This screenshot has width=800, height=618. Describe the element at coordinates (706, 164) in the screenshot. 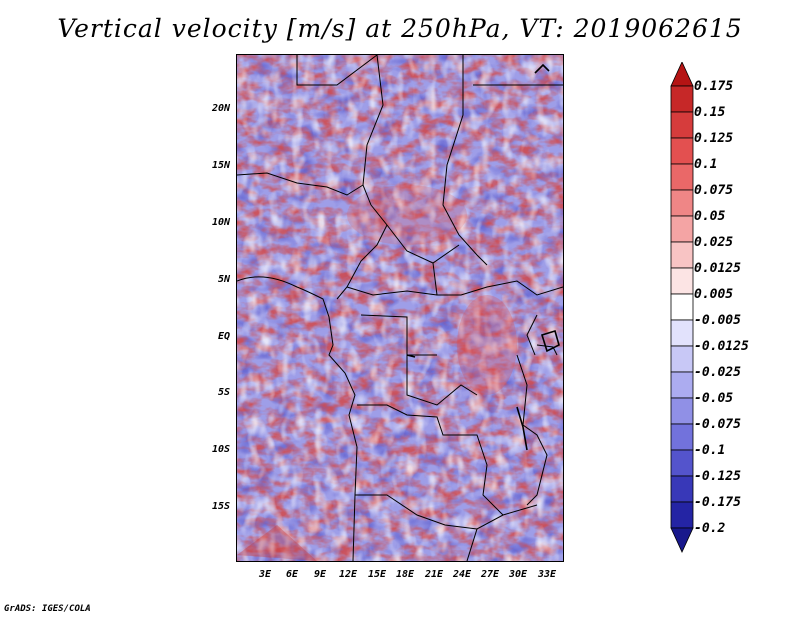

I see `colorbar-label: 0.1` at that location.